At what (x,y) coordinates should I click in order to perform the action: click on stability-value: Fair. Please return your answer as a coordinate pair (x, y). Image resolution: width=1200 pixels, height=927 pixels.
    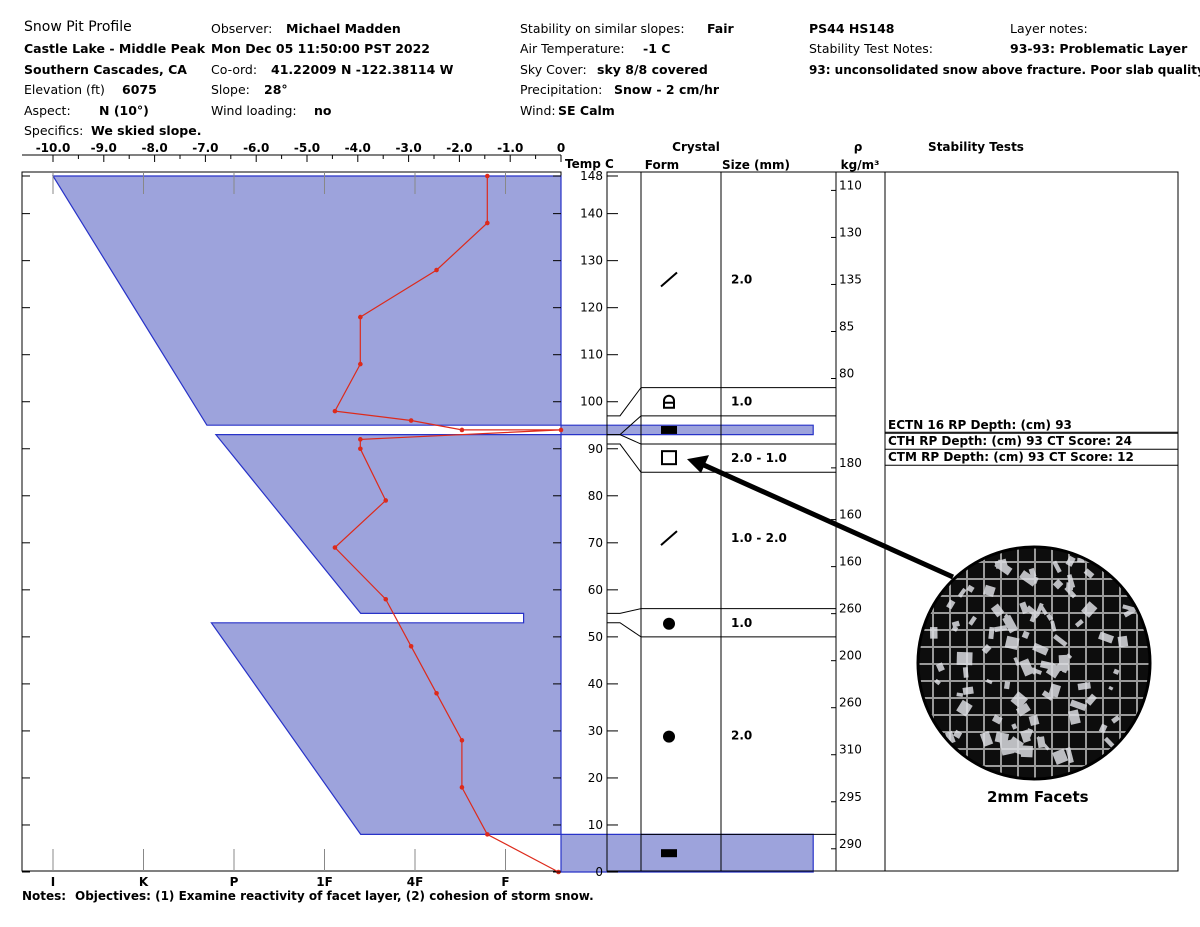
    Looking at the image, I should click on (720, 28).